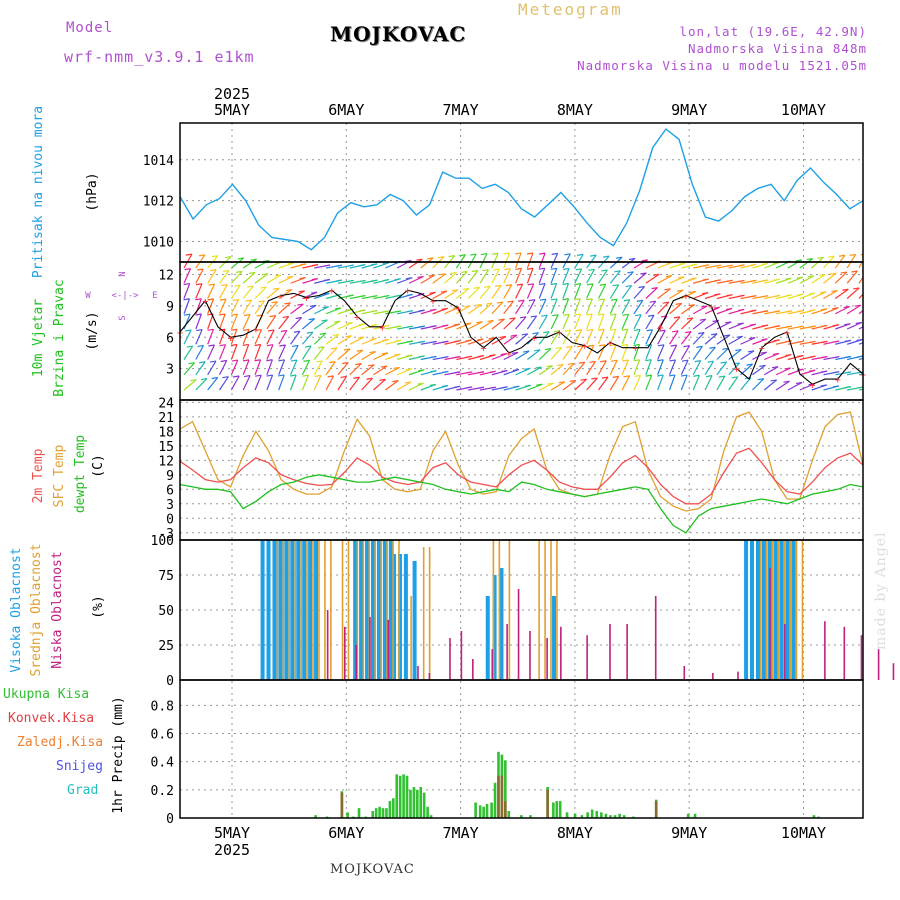 The height and width of the screenshot is (900, 900). What do you see at coordinates (461, 833) in the screenshot?
I see `bottom-day-label: 7MAY` at bounding box center [461, 833].